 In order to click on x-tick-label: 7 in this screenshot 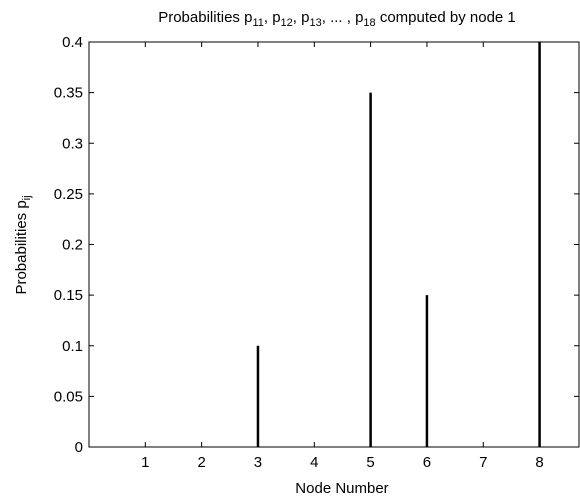, I will do `click(483, 462)`.